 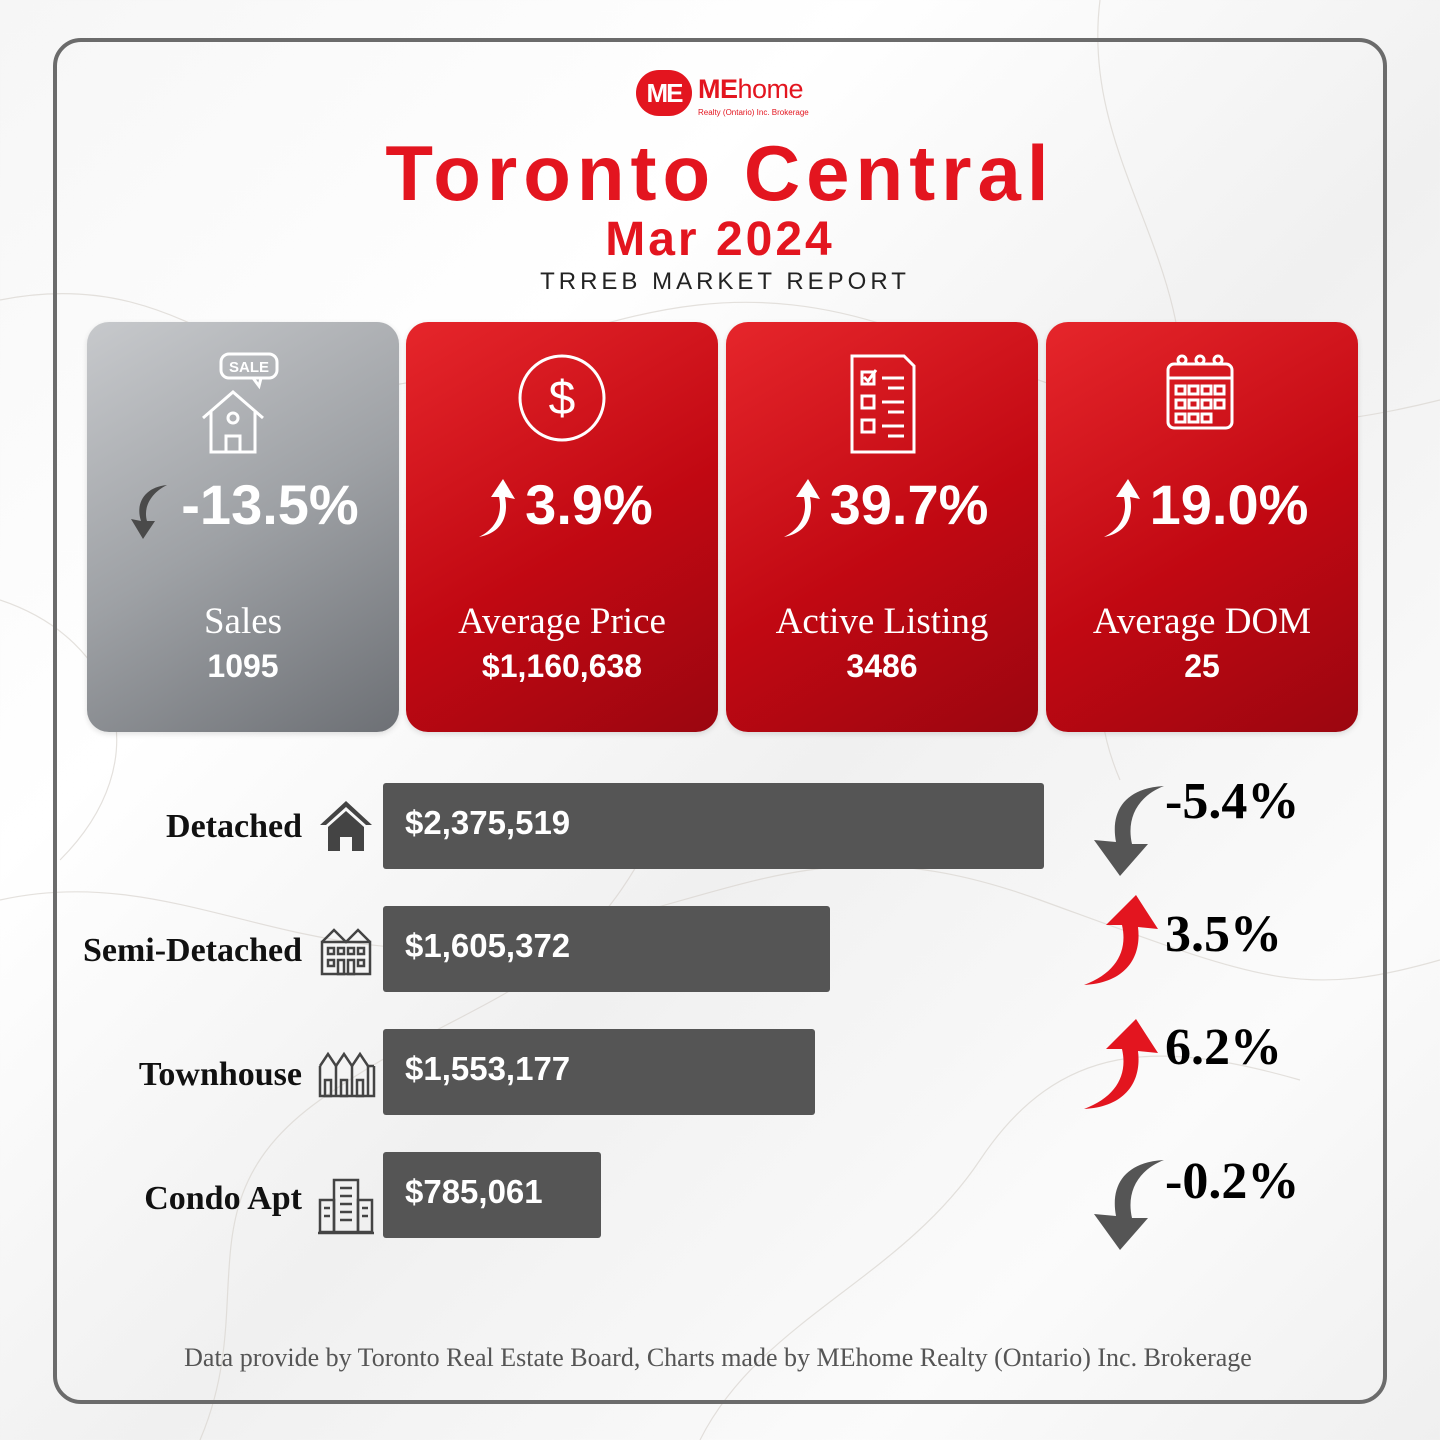 What do you see at coordinates (713, 826) in the screenshot?
I see `bar-detached` at bounding box center [713, 826].